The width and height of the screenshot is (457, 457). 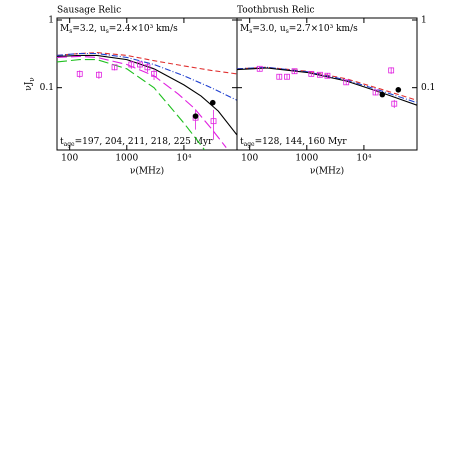 I want to click on y-axis-label: νJν, so click(x=30, y=83).